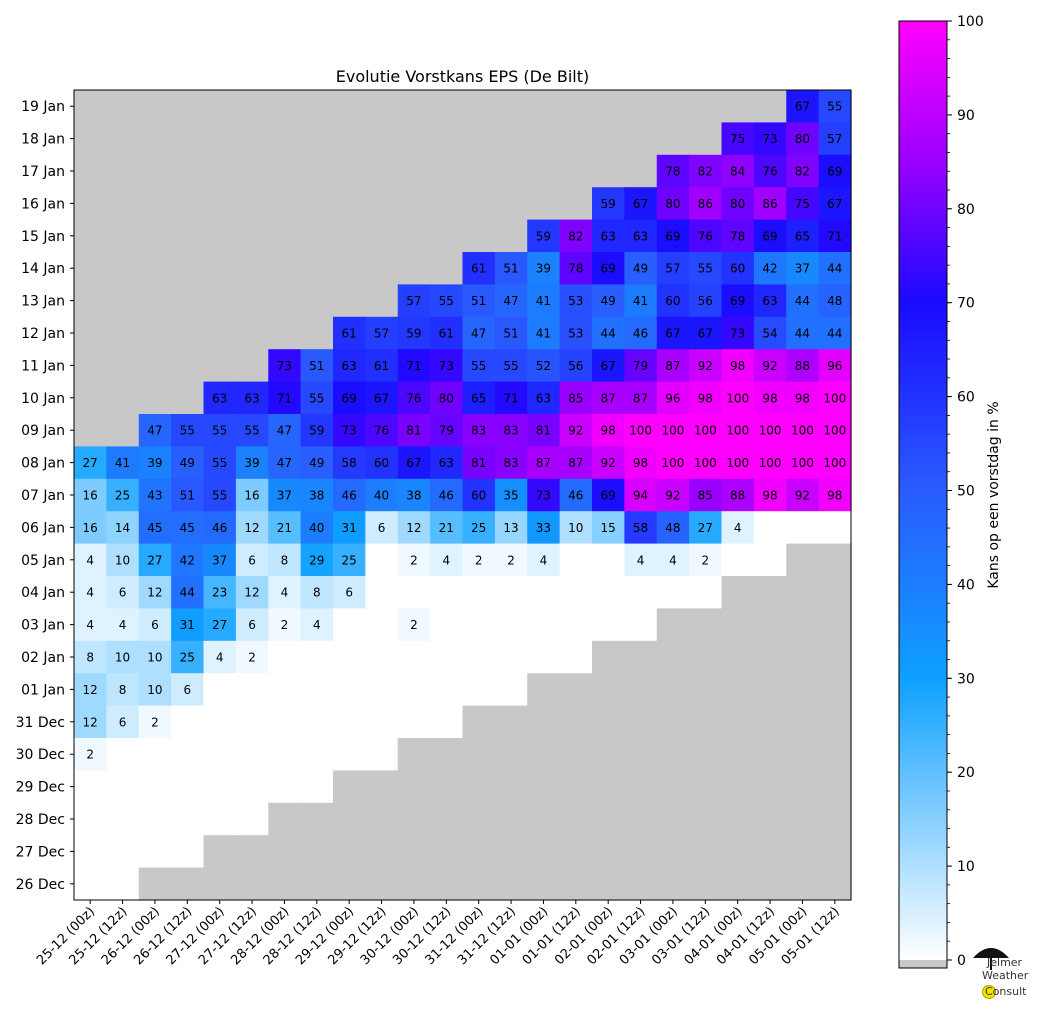 The image size is (1060, 1013). Describe the element at coordinates (640, 528) in the screenshot. I see `heatmap-cell-label: 58` at that location.